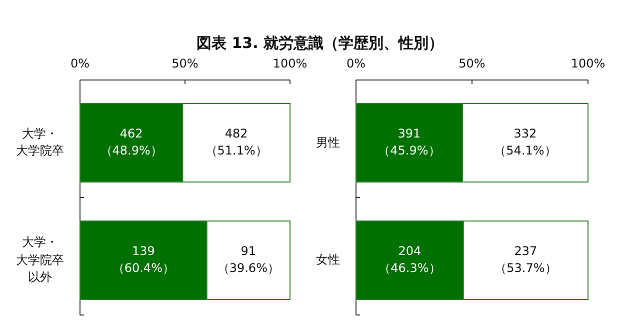  What do you see at coordinates (143, 260) in the screenshot?
I see `data-label: 139 （60.4%）` at bounding box center [143, 260].